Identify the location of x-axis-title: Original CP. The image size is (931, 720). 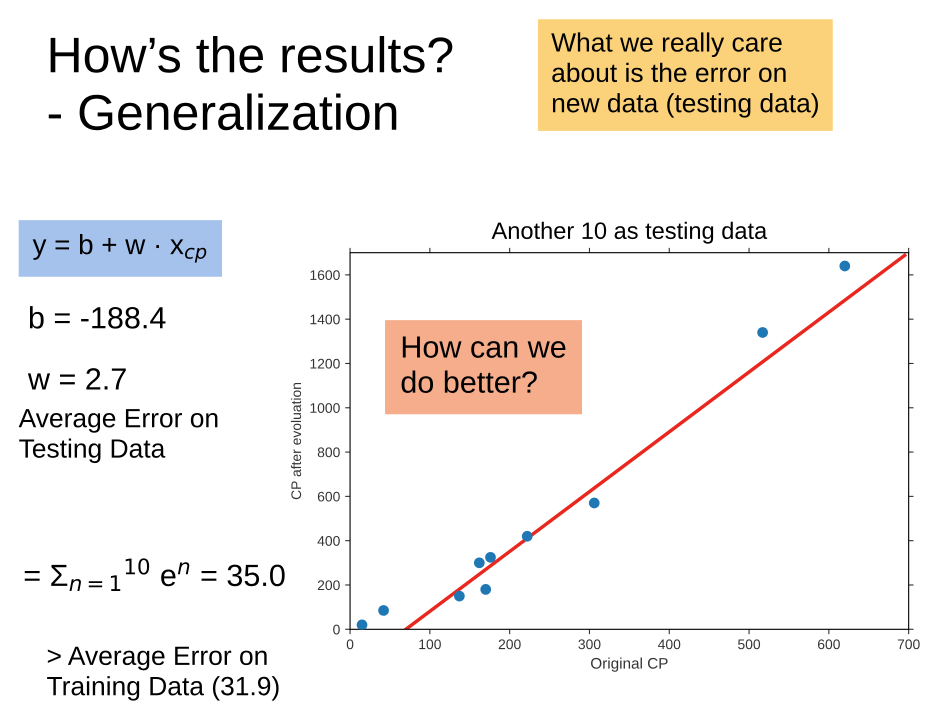
(629, 665).